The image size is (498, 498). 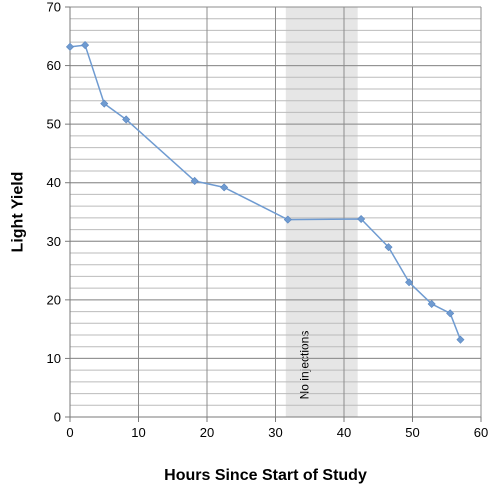 I want to click on annotation-label: No injections, so click(x=305, y=365).